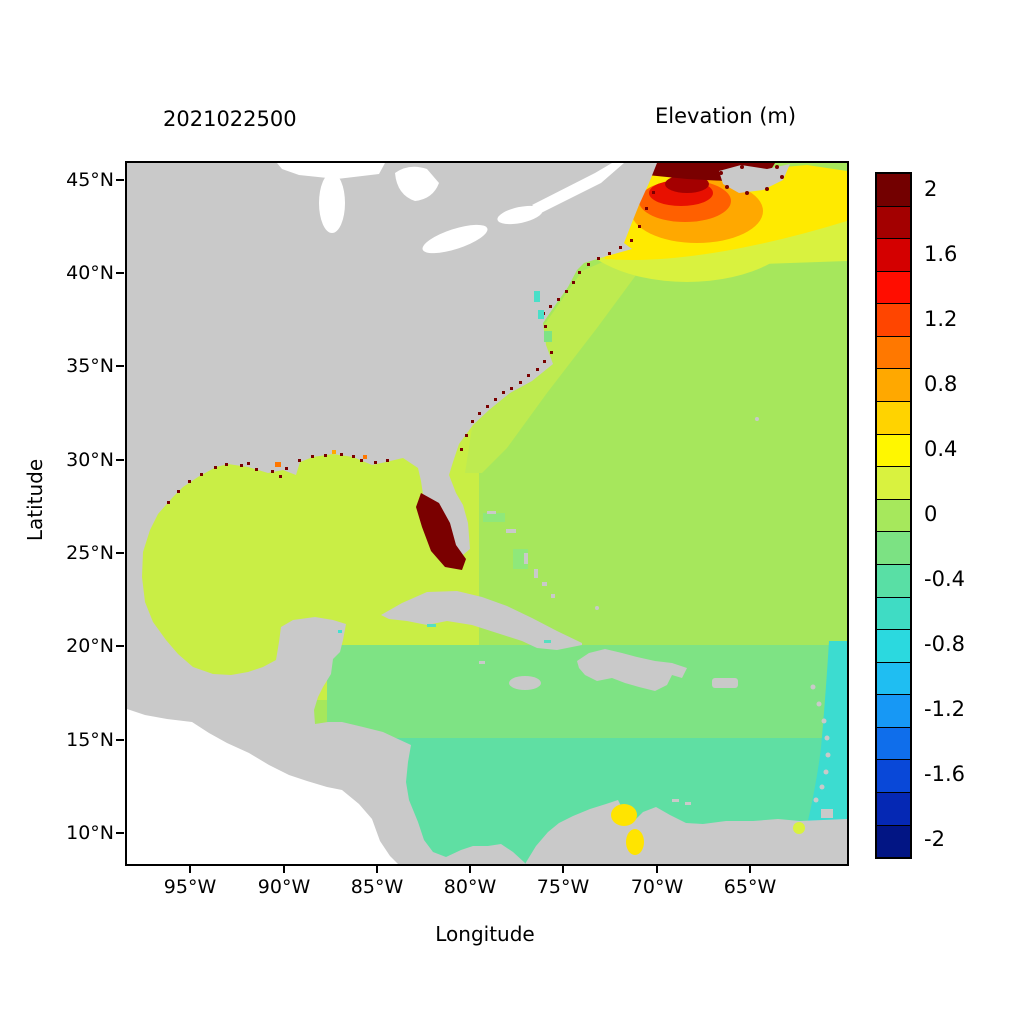 The width and height of the screenshot is (1024, 1024). I want to click on land-puerto-rico, so click(725, 683).